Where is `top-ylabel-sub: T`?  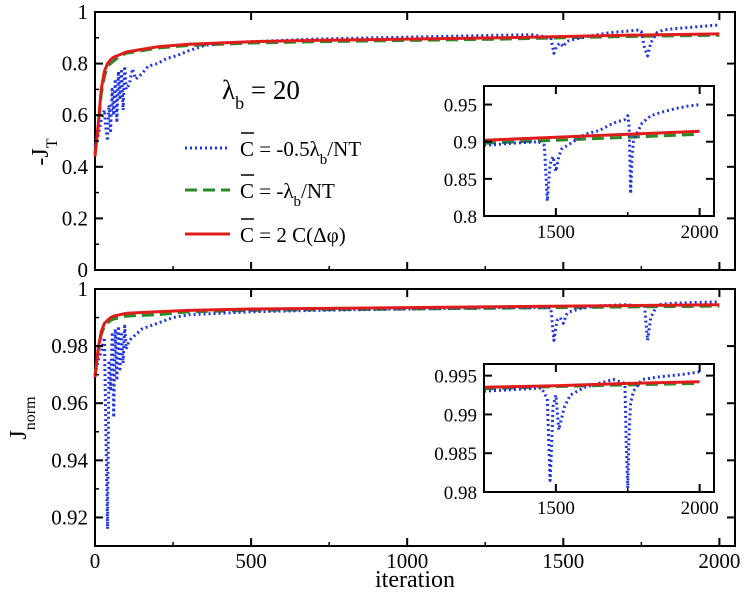 top-ylabel-sub: T is located at coordinates (52, 143).